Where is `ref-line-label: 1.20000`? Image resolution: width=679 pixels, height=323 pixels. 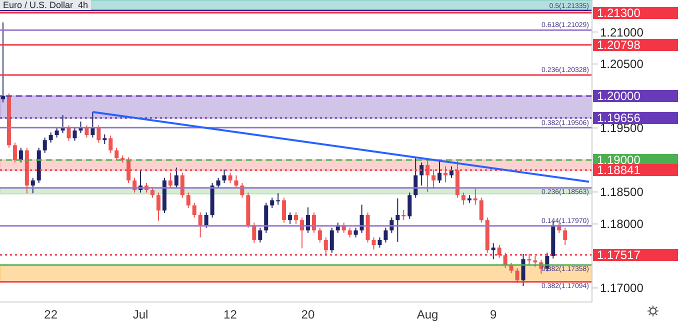 ref-line-label: 1.20000 is located at coordinates (635, 95).